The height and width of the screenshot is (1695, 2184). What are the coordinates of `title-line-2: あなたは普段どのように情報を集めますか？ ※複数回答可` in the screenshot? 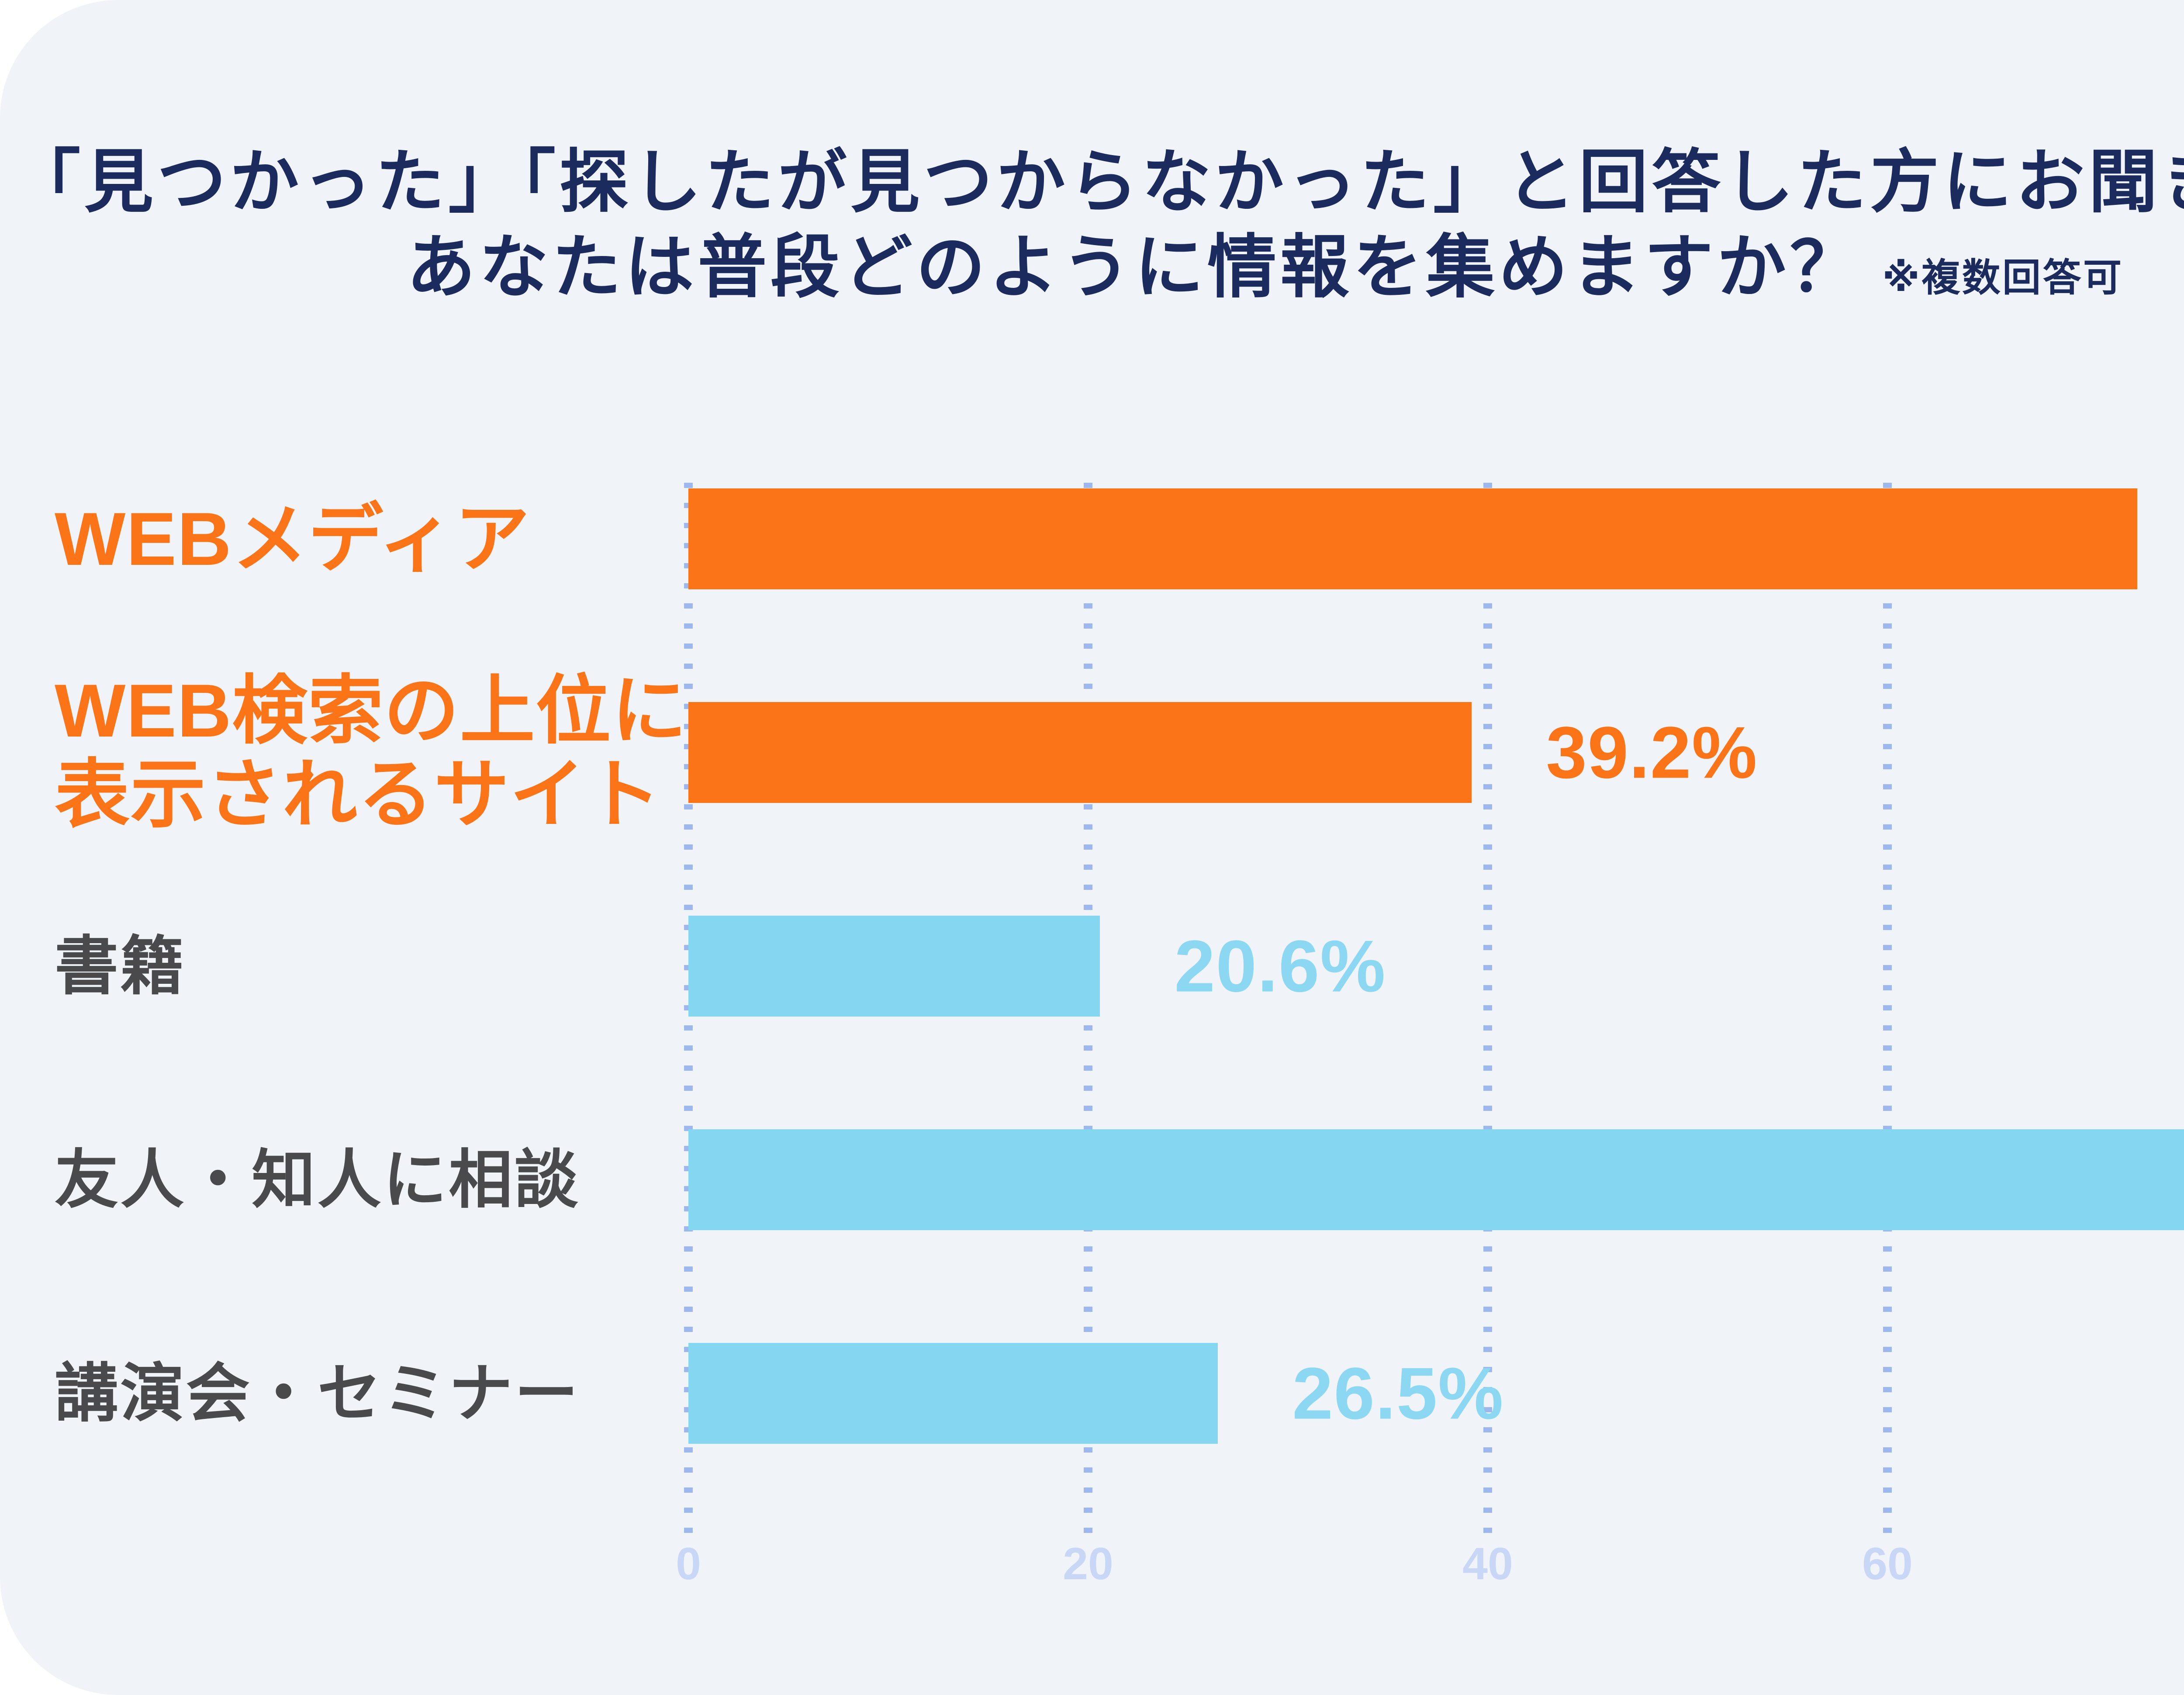 It's located at (1092, 272).